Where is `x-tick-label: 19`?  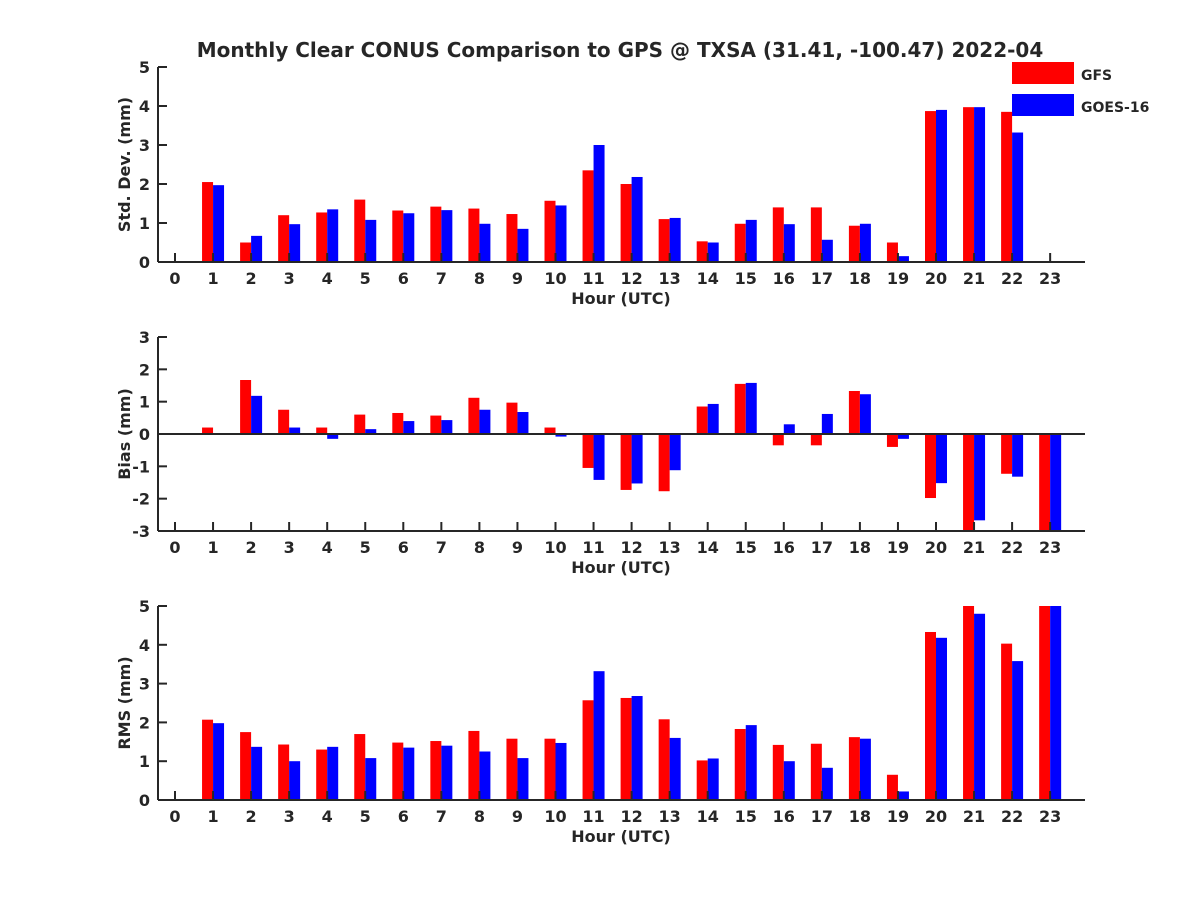
x-tick-label: 19 is located at coordinates (898, 547).